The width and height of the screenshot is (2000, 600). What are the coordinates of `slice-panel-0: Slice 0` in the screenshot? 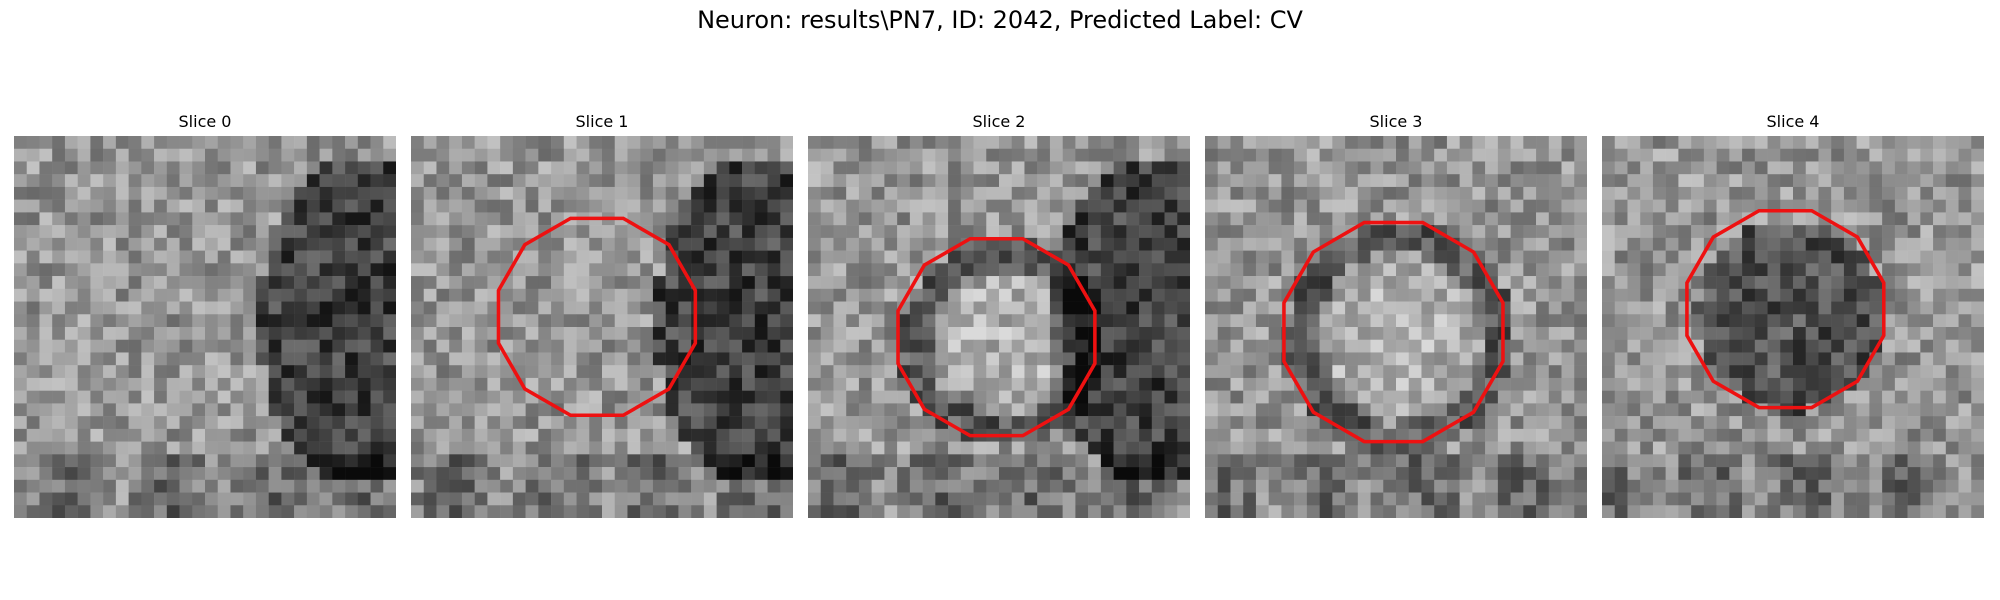 It's located at (205, 315).